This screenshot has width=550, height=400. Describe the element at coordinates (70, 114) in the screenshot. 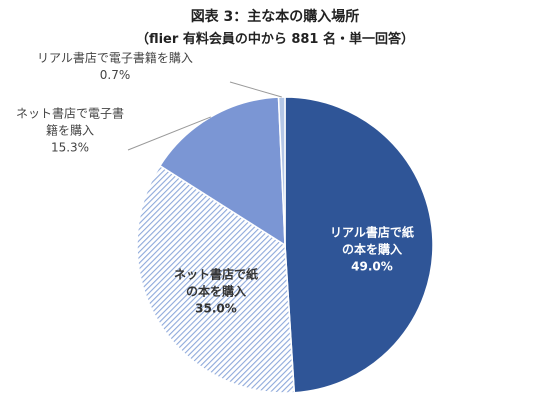

I see `slice-category-label: ネット書店で電子書` at that location.